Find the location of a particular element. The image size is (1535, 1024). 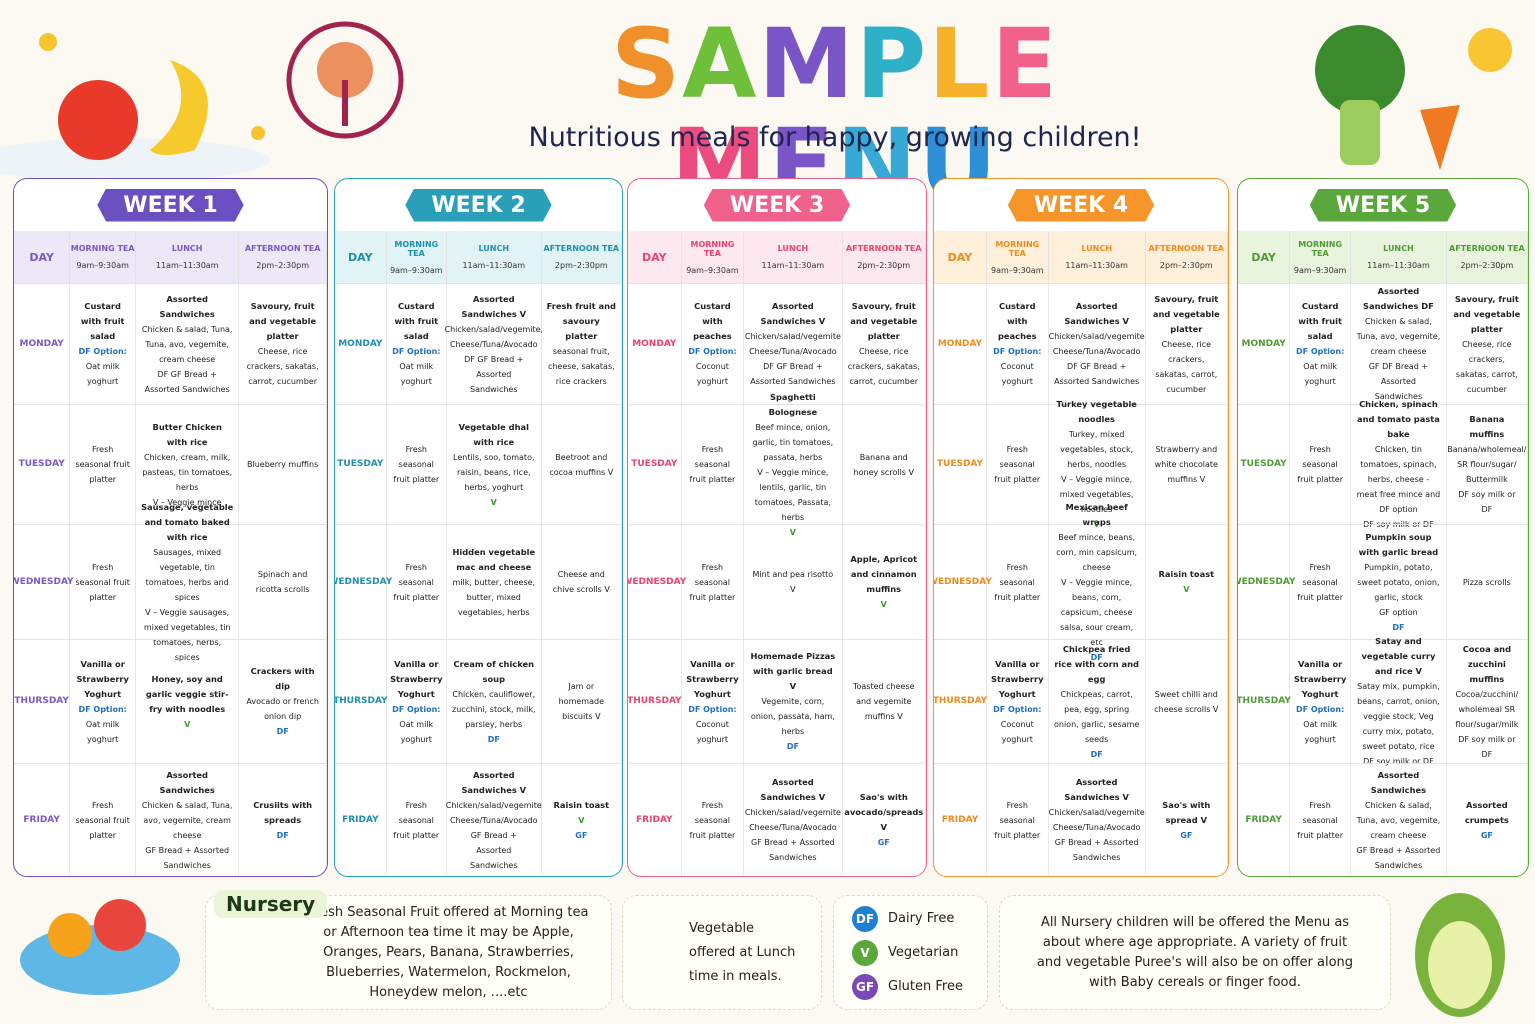

menu-cell: Sao's with avocado/spreads V GF is located at coordinates (884, 819).